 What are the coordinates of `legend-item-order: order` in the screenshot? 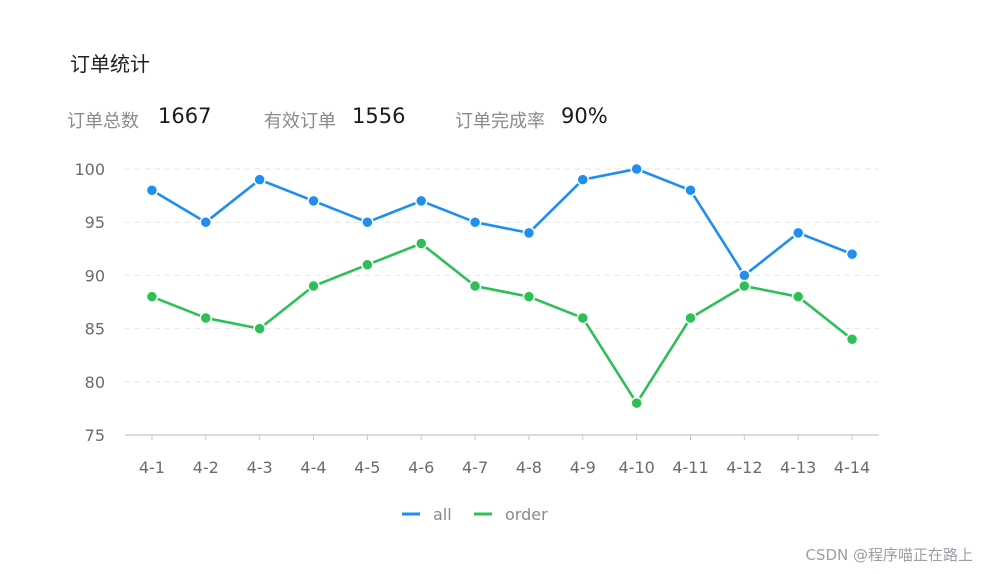 It's located at (511, 514).